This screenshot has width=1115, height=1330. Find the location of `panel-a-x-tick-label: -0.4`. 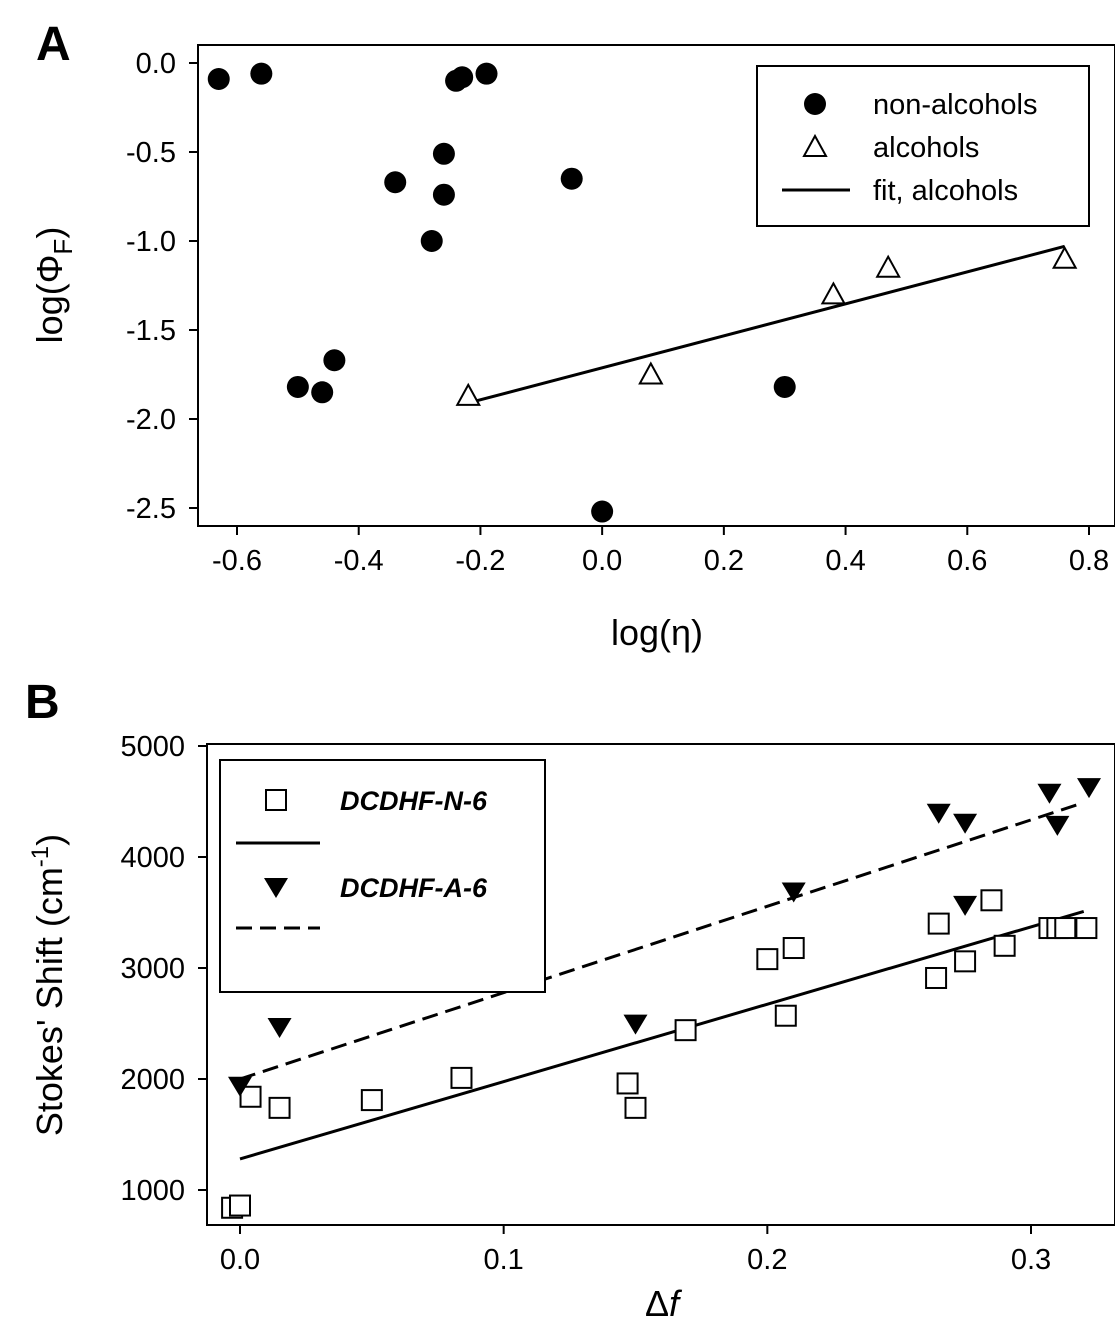

panel-a-x-tick-label: -0.4 is located at coordinates (359, 561).